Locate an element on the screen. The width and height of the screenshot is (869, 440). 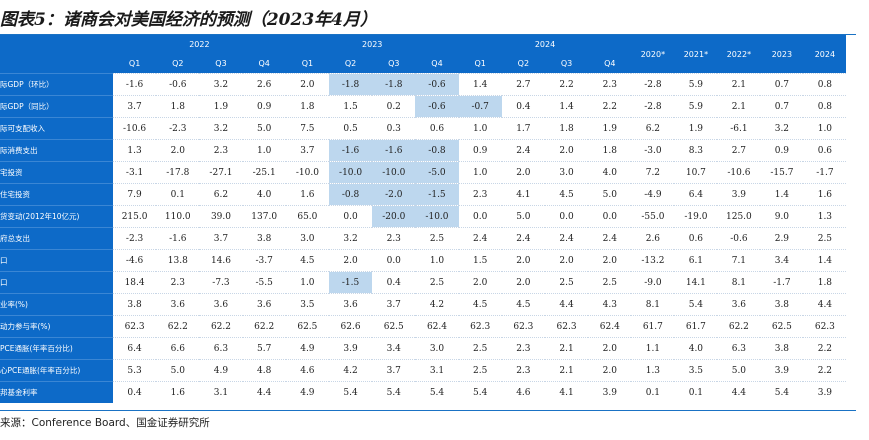
table-cell: 0.1 is located at coordinates (653, 392).